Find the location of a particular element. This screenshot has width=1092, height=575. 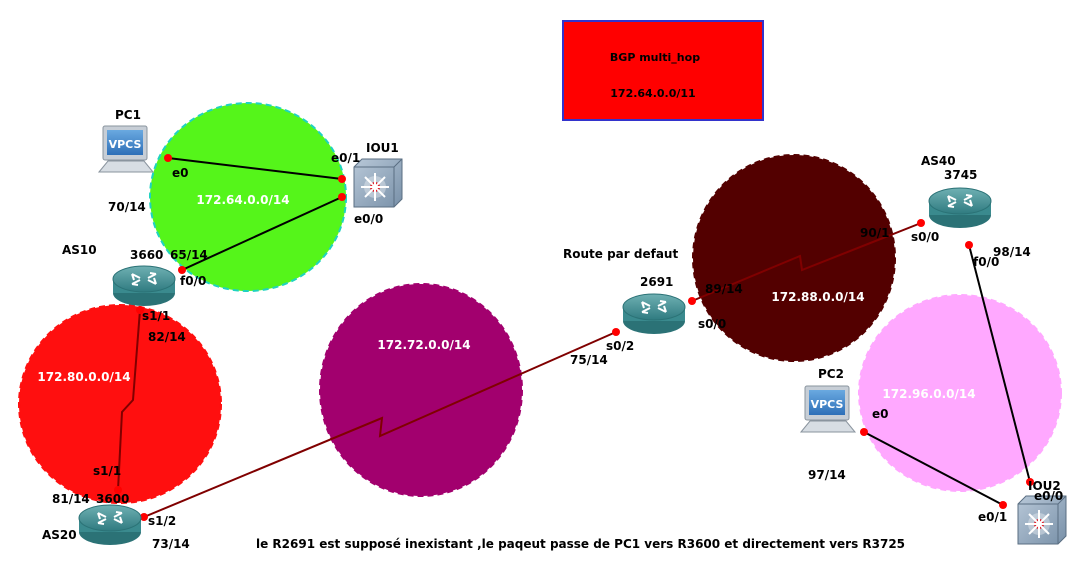

endpoint-3660-f00 is located at coordinates (182, 270).